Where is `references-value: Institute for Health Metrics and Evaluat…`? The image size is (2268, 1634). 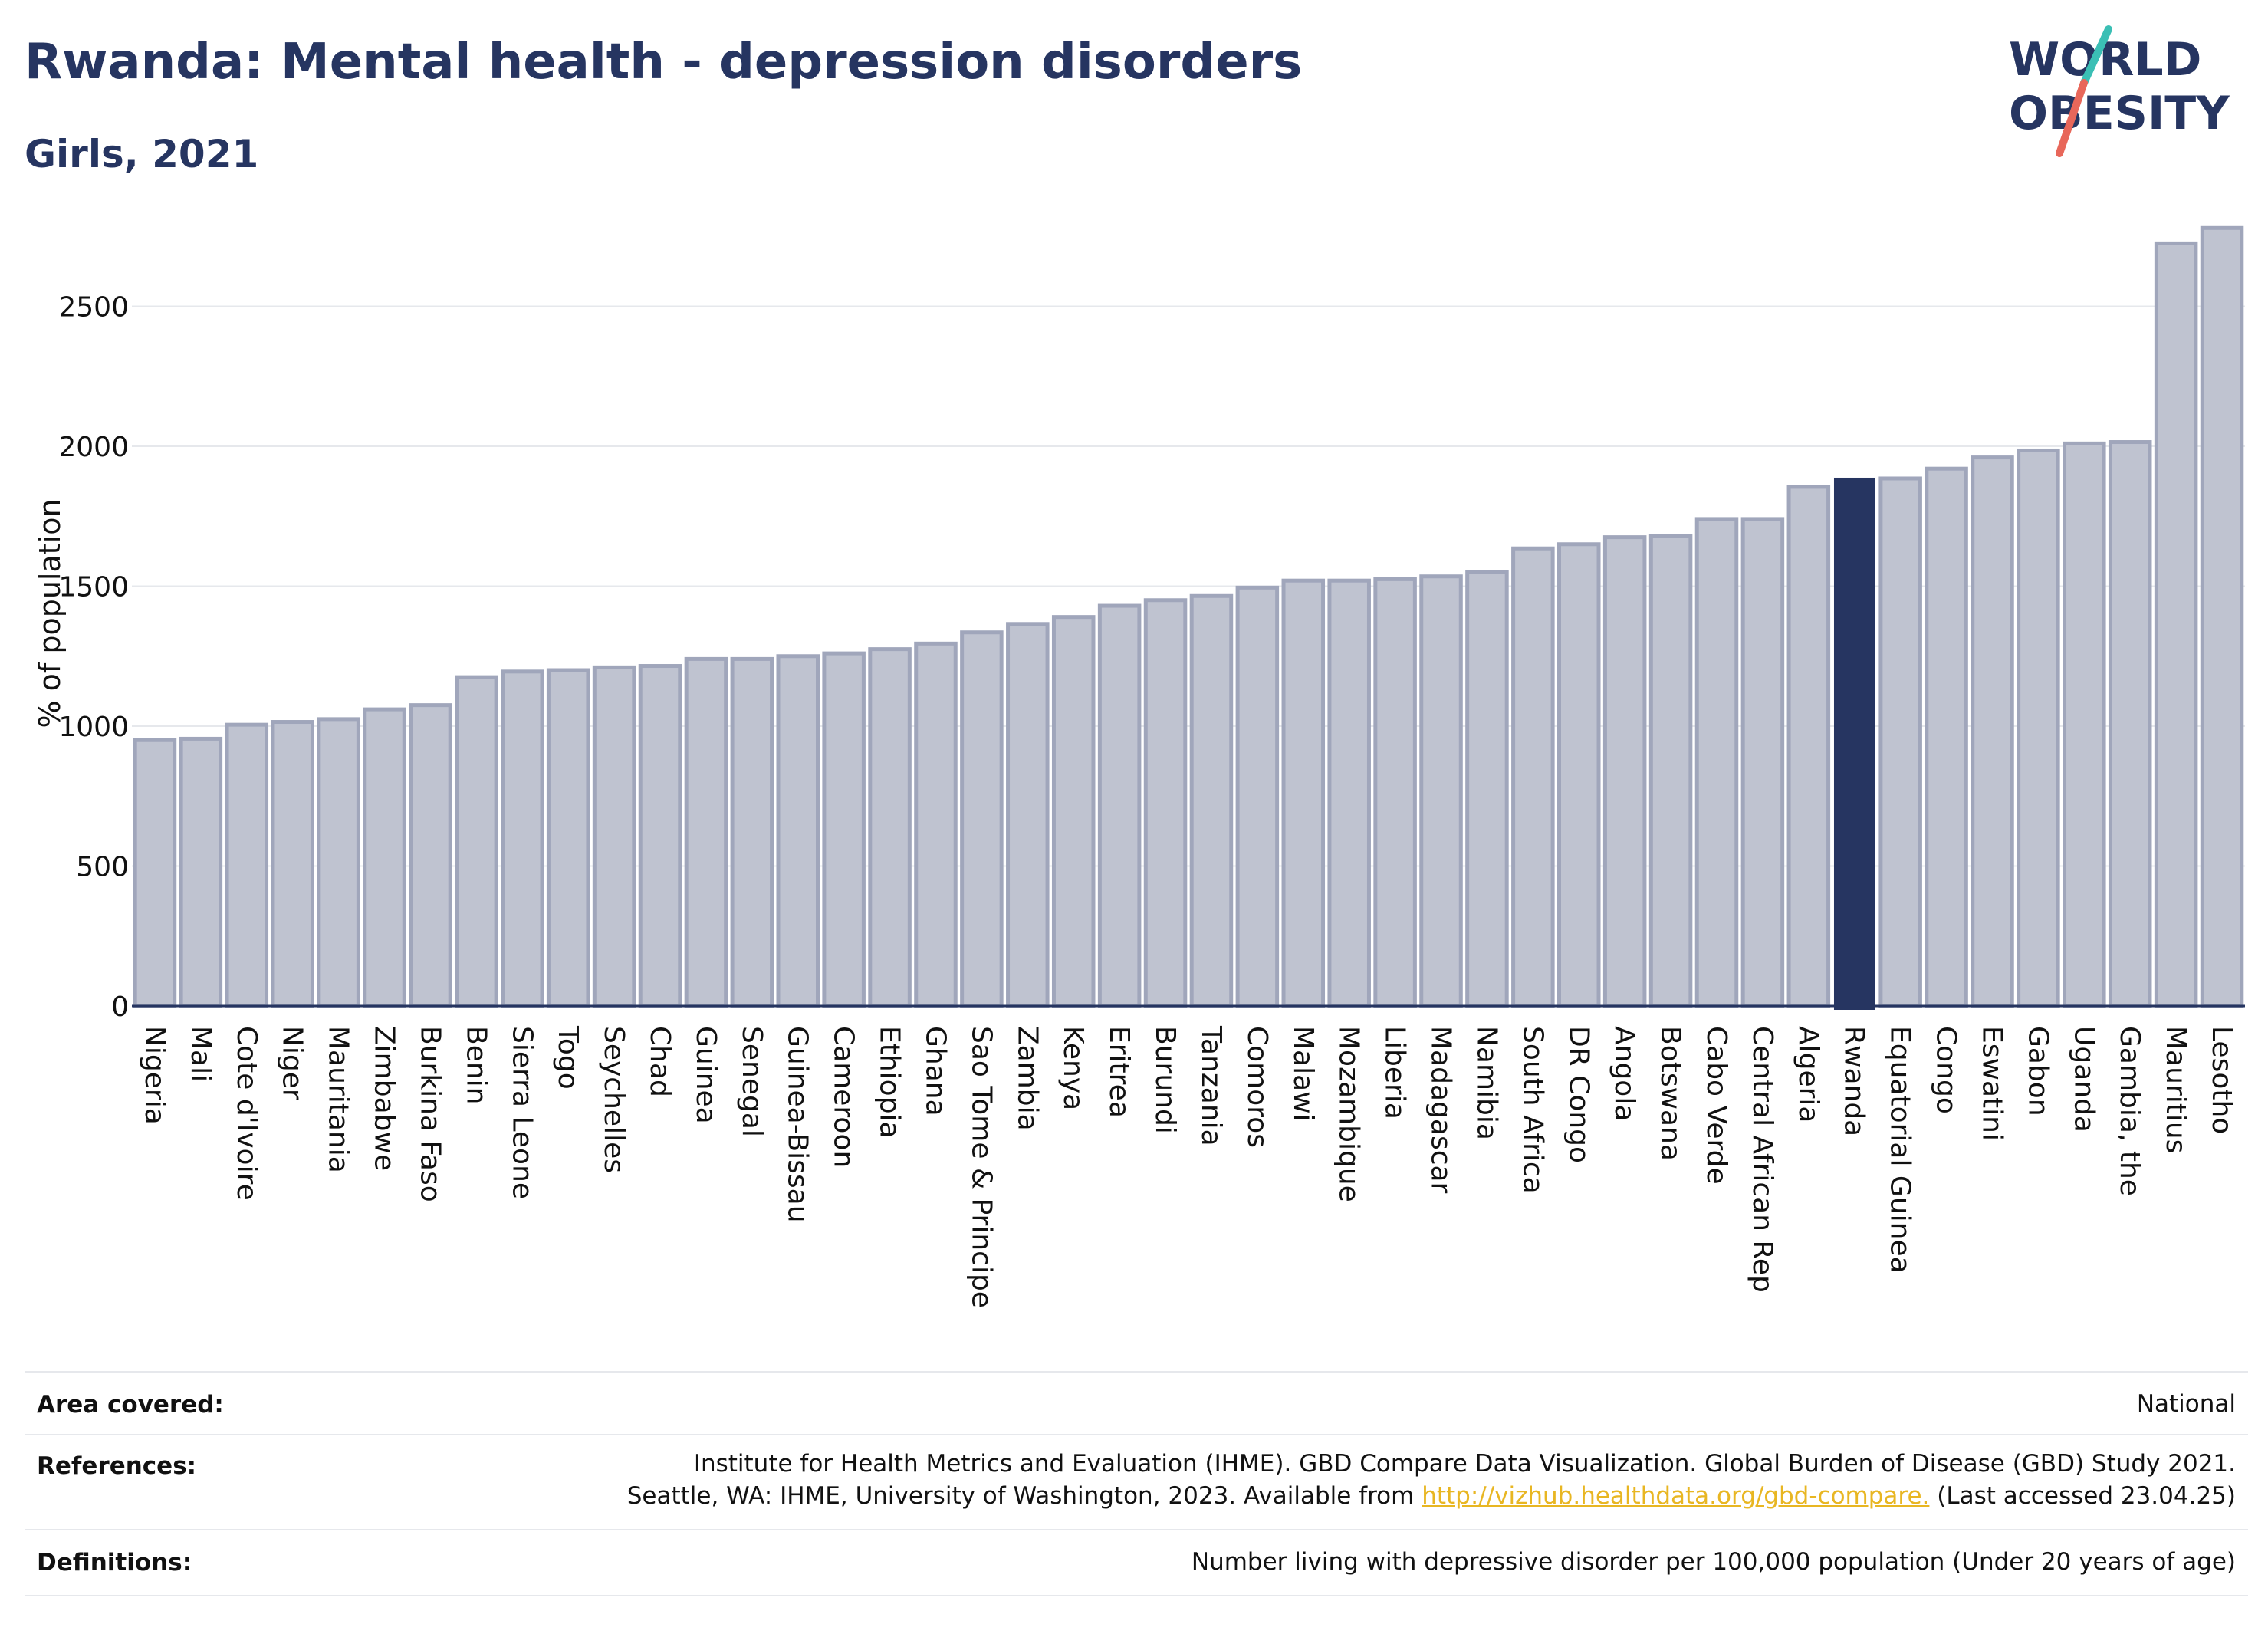 references-value: Institute for Health Metrics and Evaluat… is located at coordinates (1431, 1480).